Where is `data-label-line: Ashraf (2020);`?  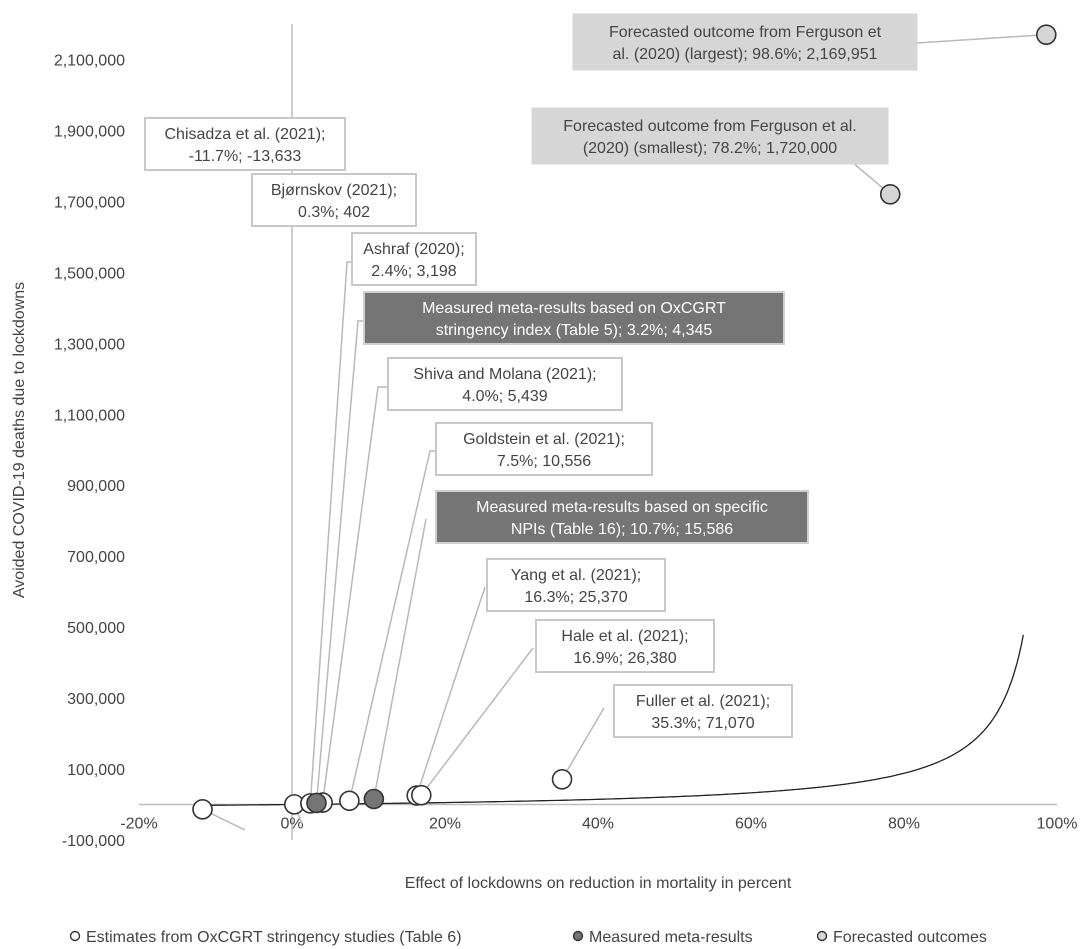 data-label-line: Ashraf (2020); is located at coordinates (413, 249).